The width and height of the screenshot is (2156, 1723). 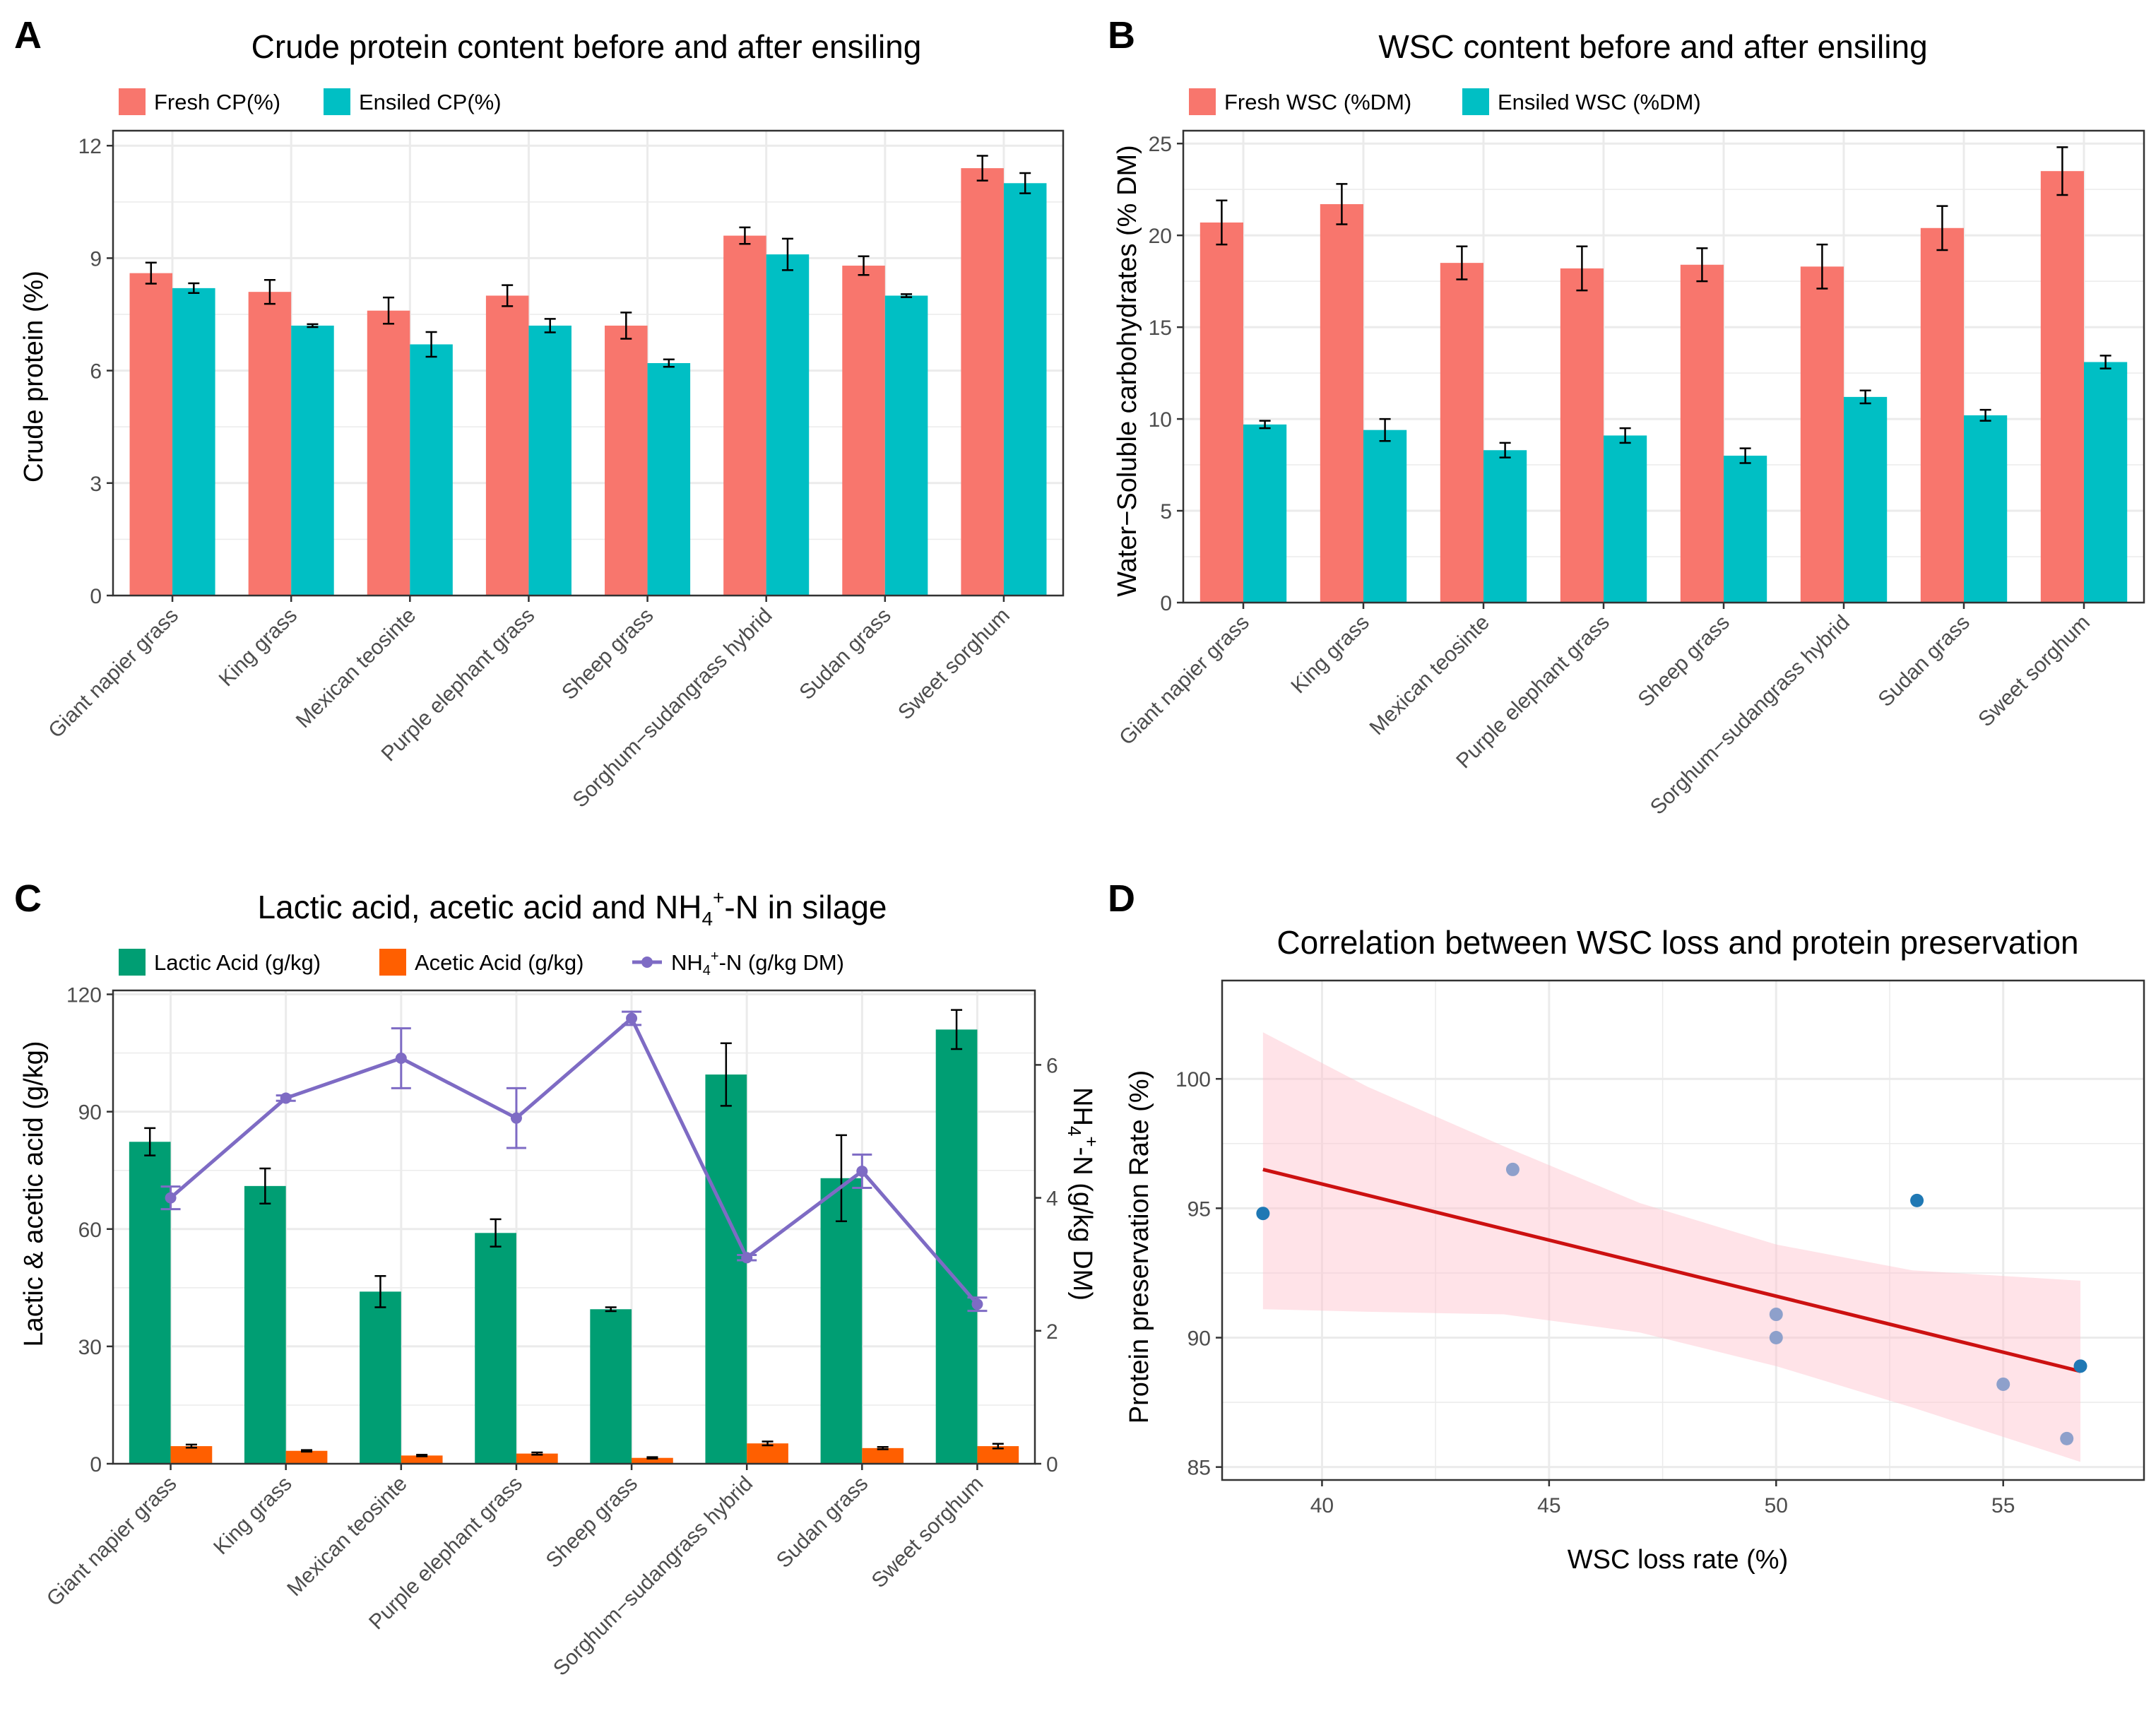 I want to click on y2-tick-label: 2, so click(x=1052, y=1332).